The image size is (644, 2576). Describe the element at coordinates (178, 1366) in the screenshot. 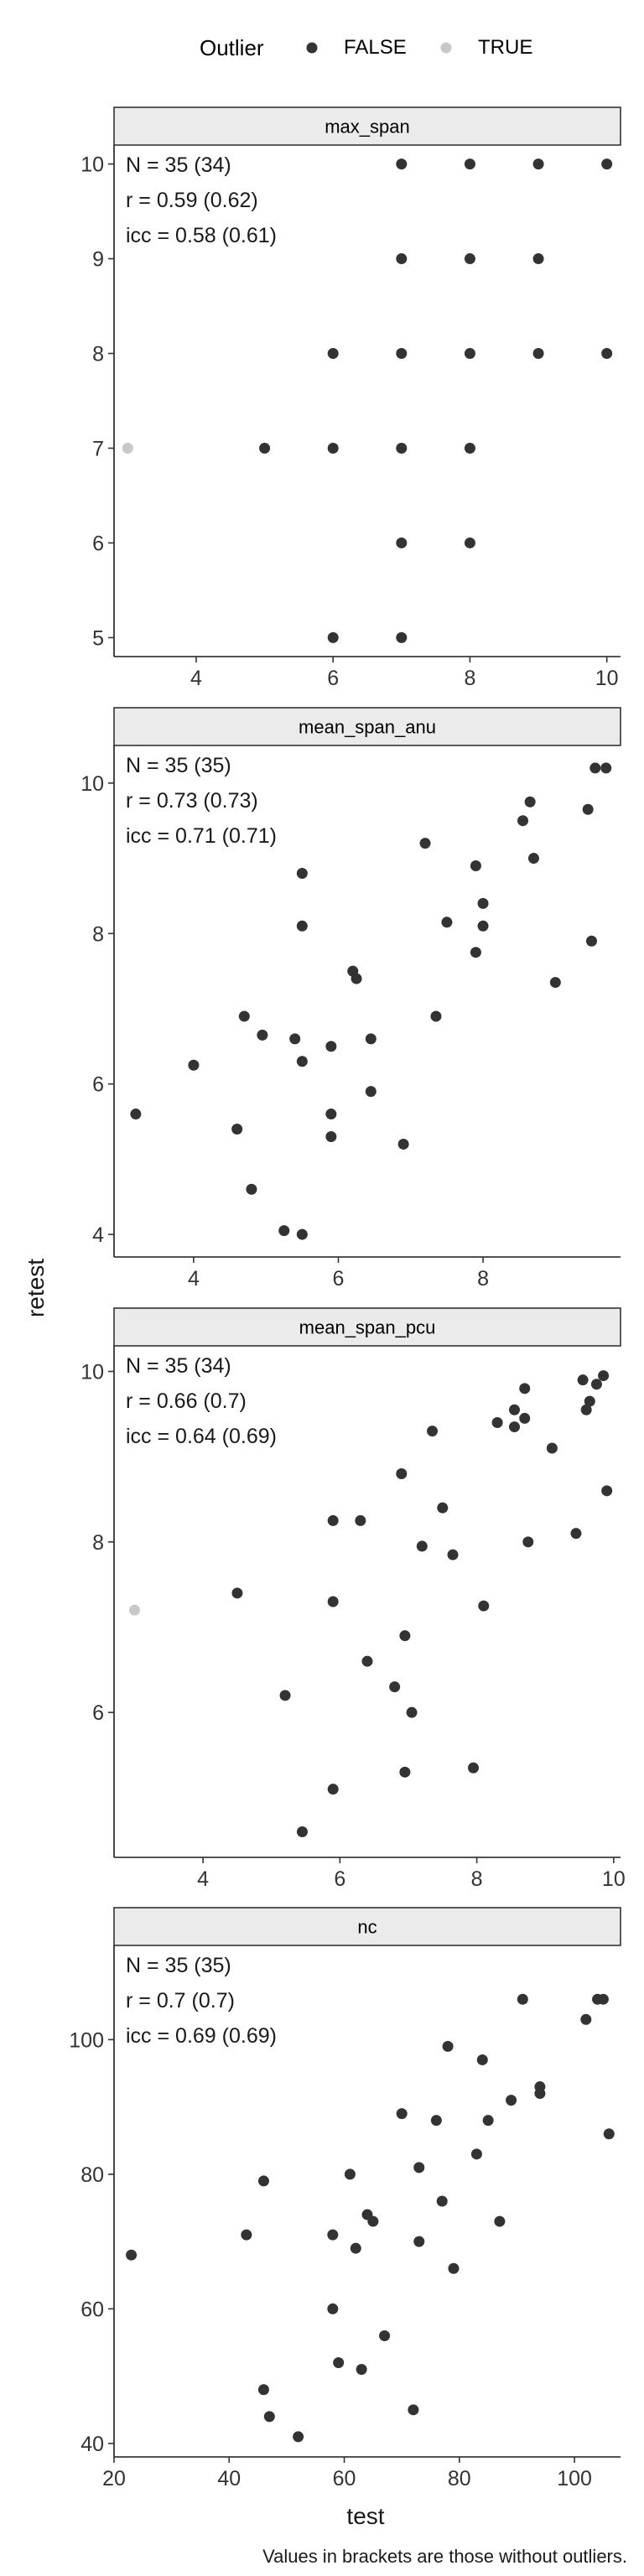

I see `stats-annotation: N = 35 (34)` at that location.